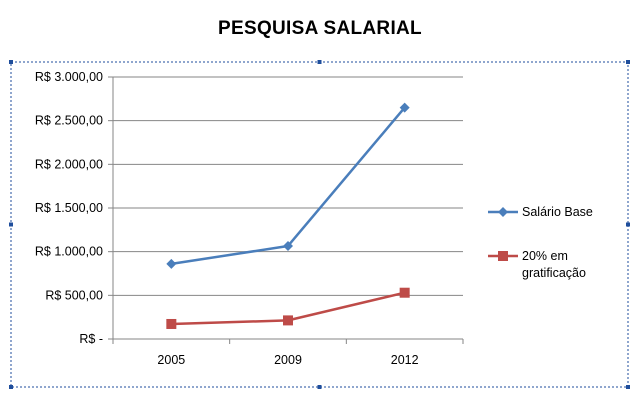 The height and width of the screenshot is (419, 640). Describe the element at coordinates (554, 273) in the screenshot. I see `legend-label: gratificação` at that location.